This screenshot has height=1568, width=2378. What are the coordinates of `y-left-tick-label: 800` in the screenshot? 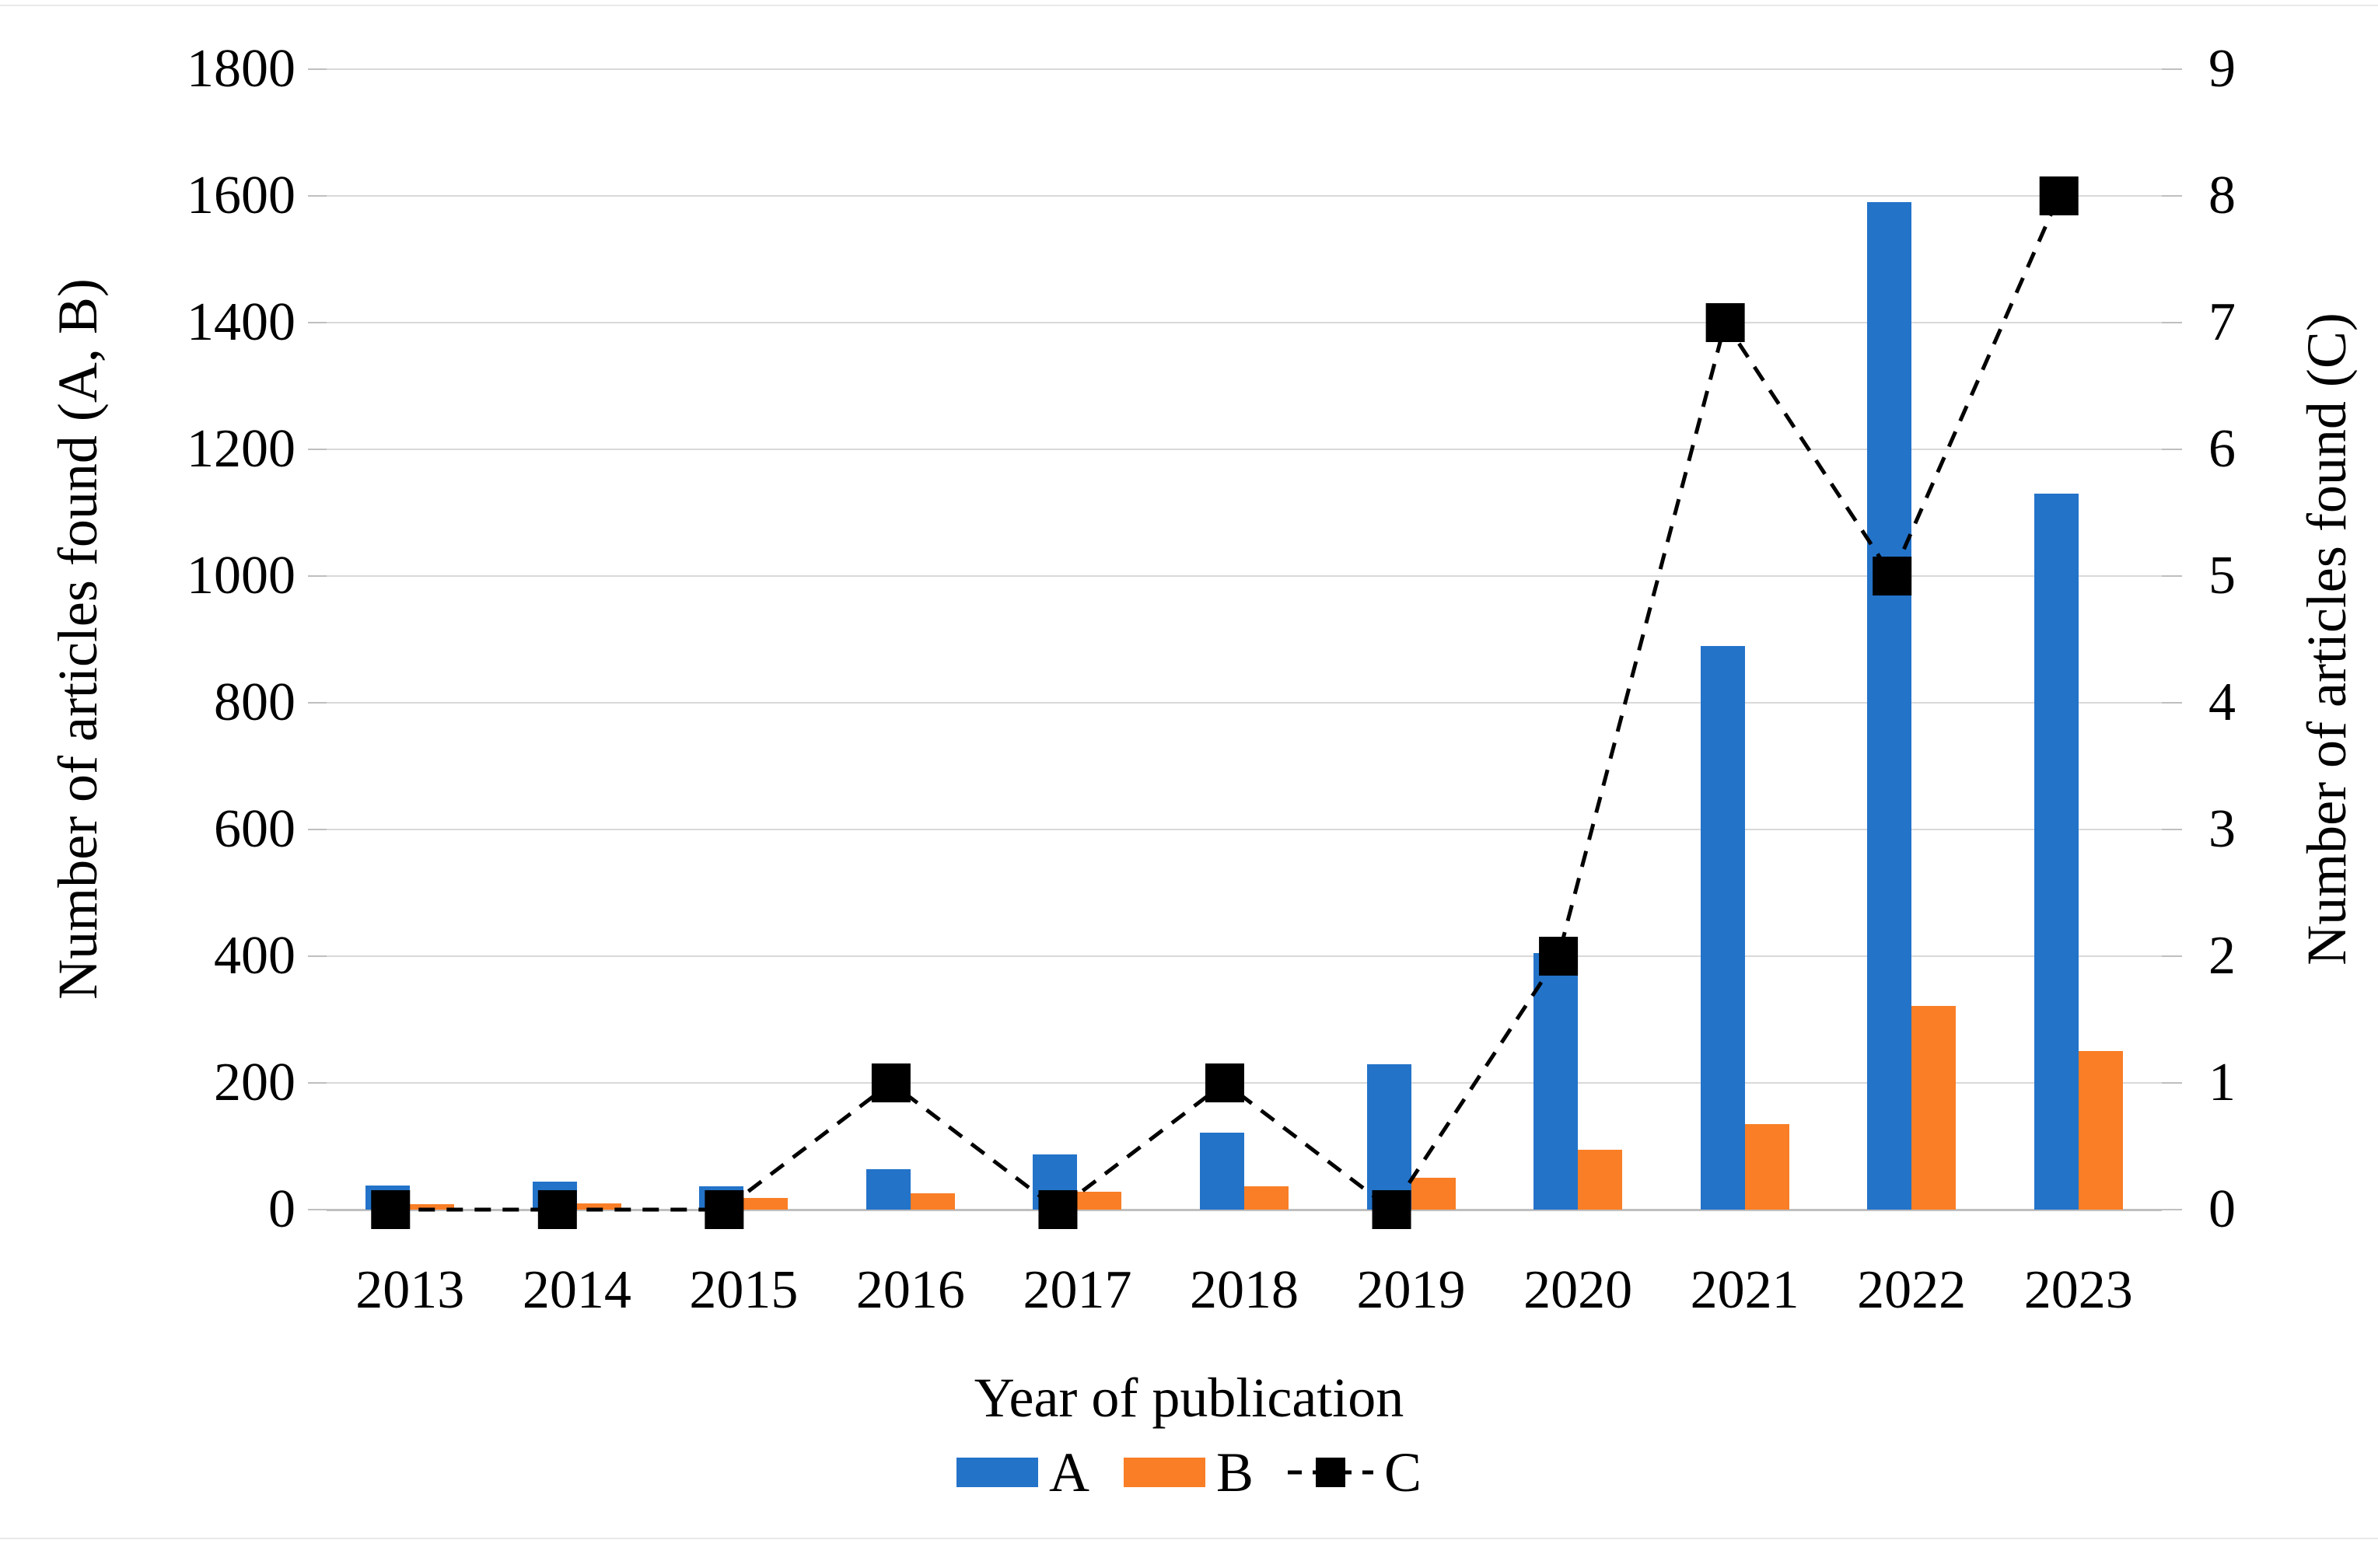 It's located at (255, 702).